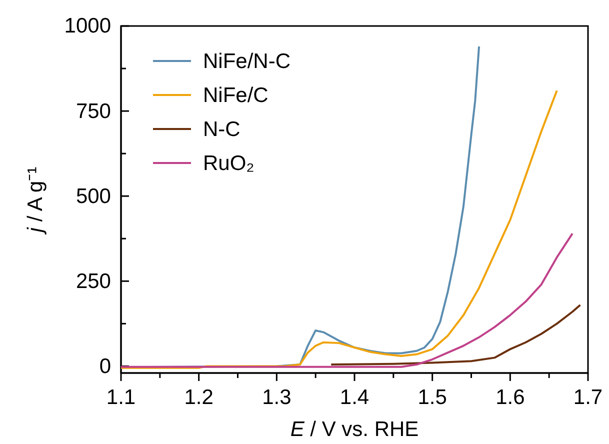 Image resolution: width=609 pixels, height=444 pixels. What do you see at coordinates (235, 95) in the screenshot?
I see `legend-label: NiFe/C` at bounding box center [235, 95].